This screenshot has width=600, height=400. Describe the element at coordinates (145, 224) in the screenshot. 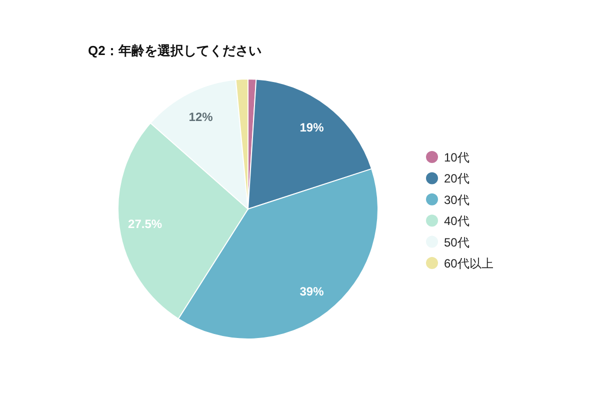

I see `data-label: 27.5%` at that location.